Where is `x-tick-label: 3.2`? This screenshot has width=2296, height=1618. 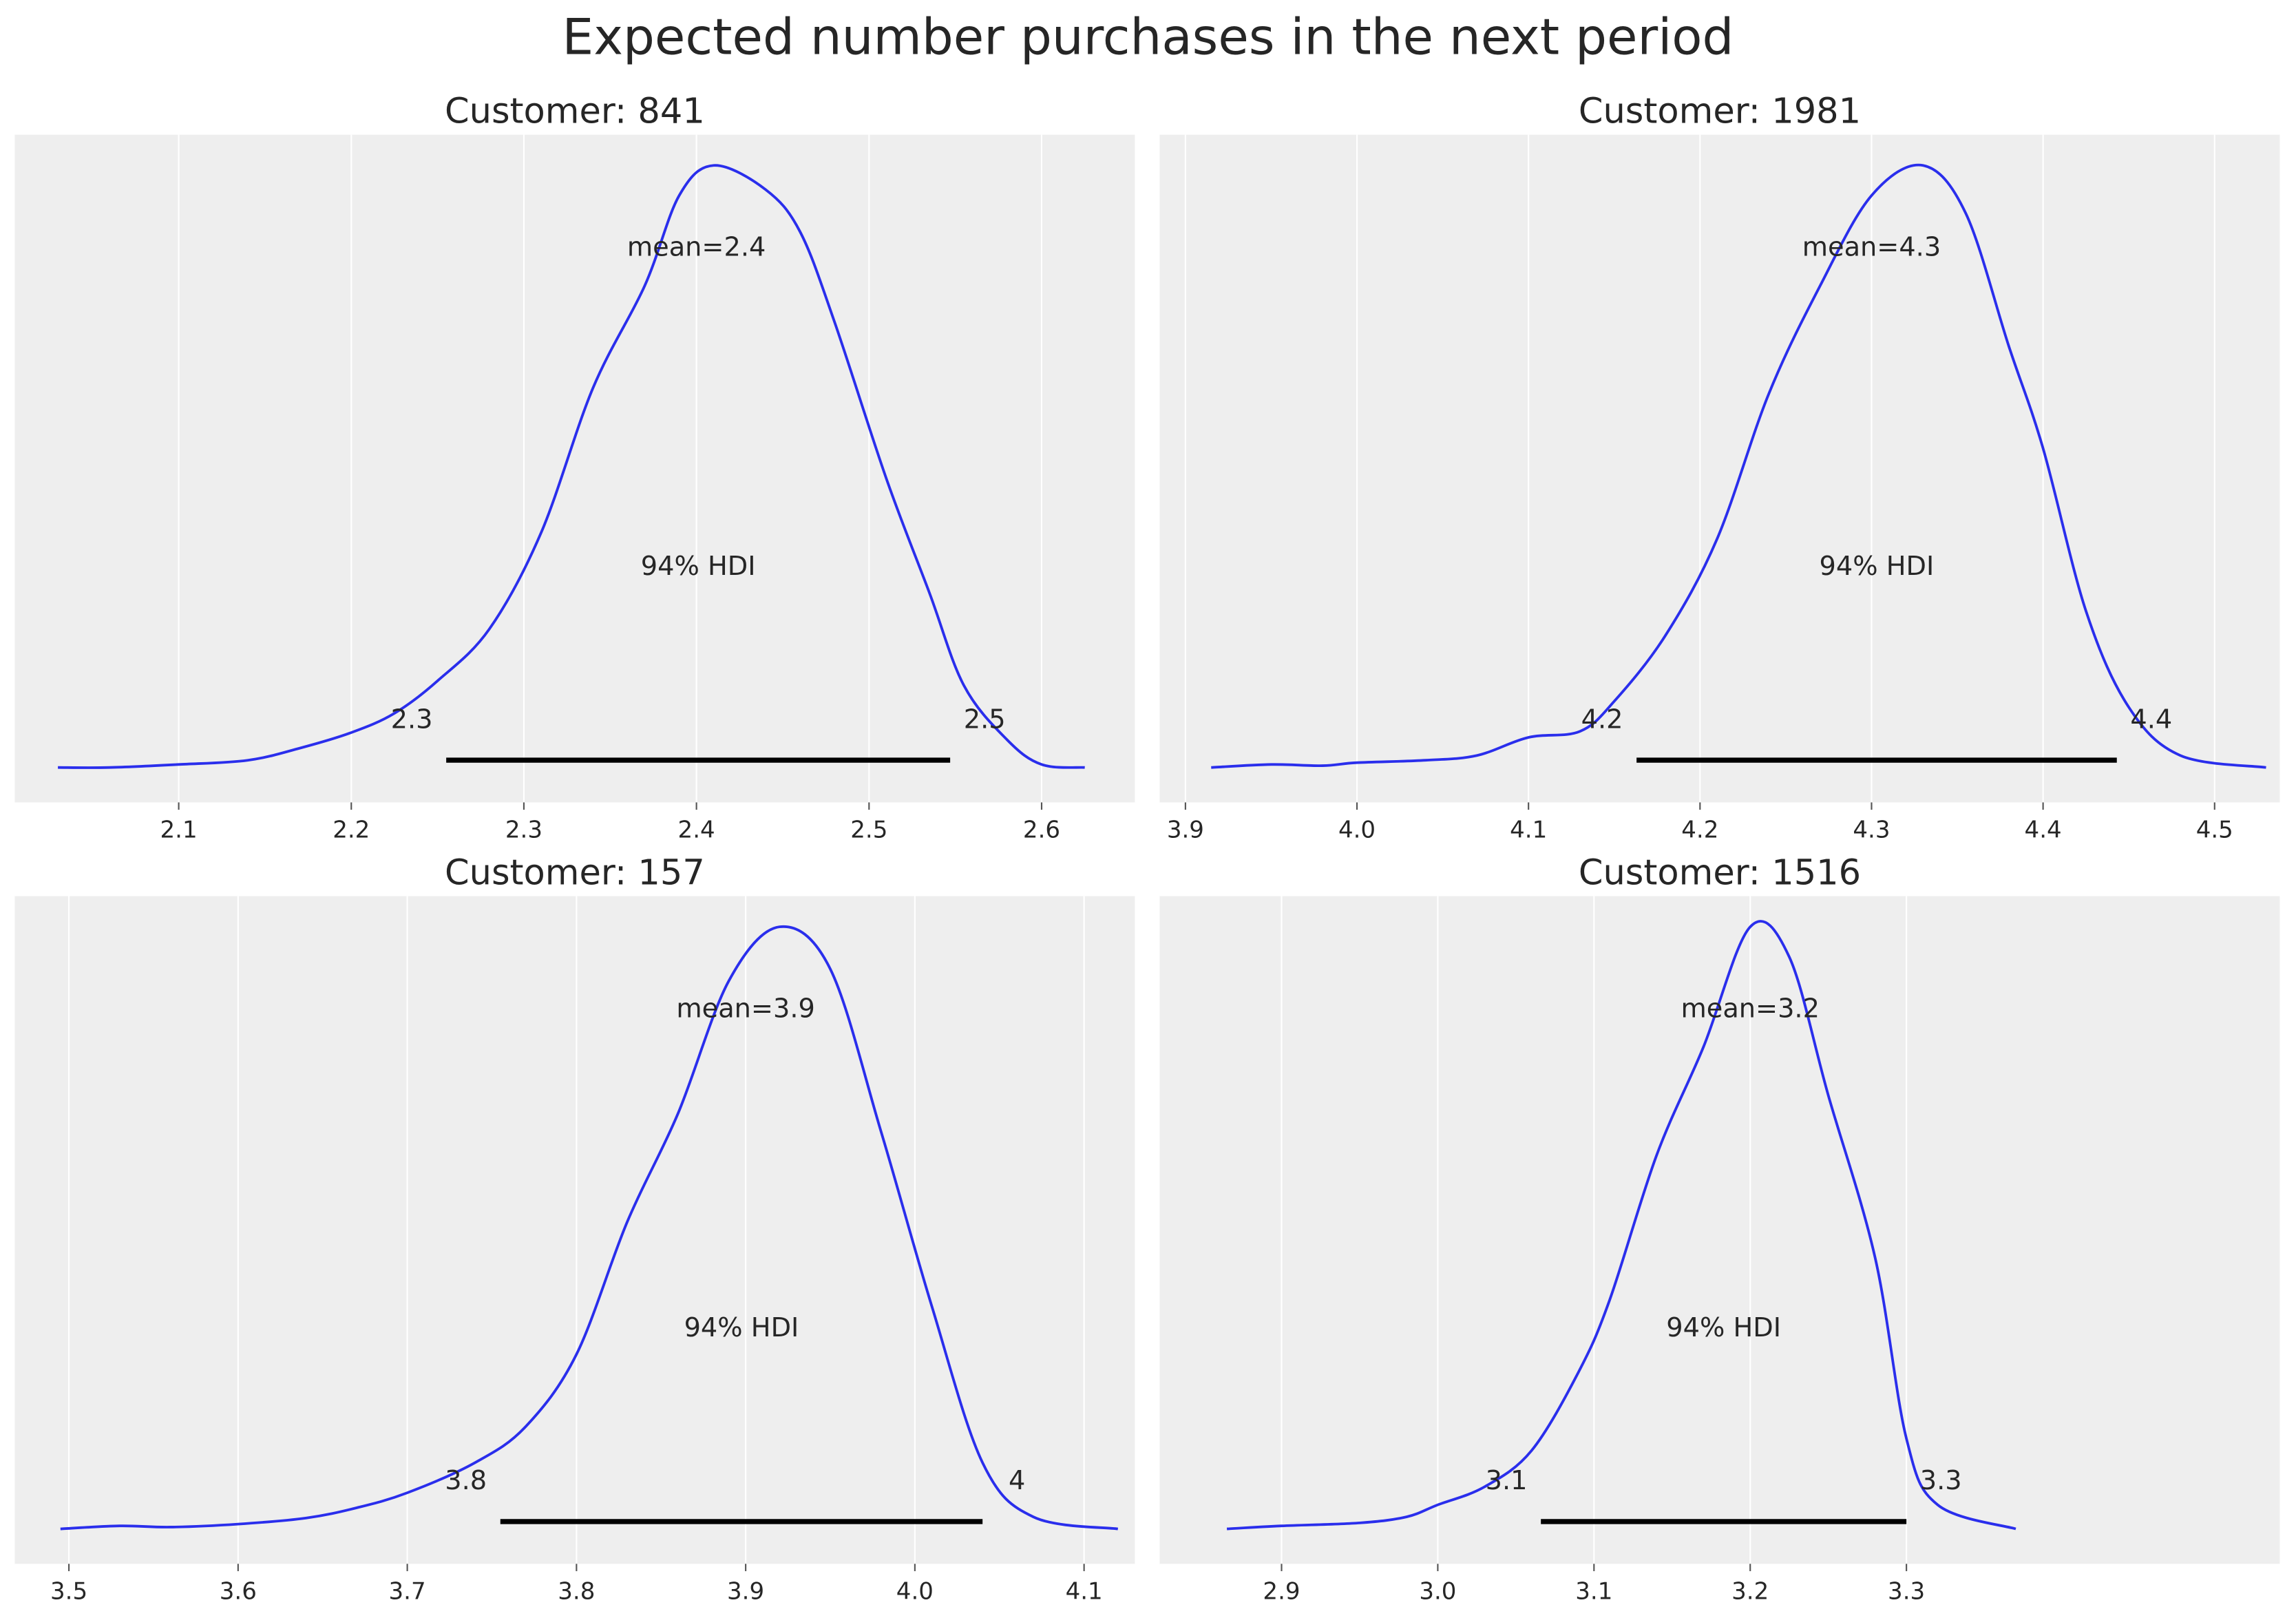 x-tick-label: 3.2 is located at coordinates (1750, 1591).